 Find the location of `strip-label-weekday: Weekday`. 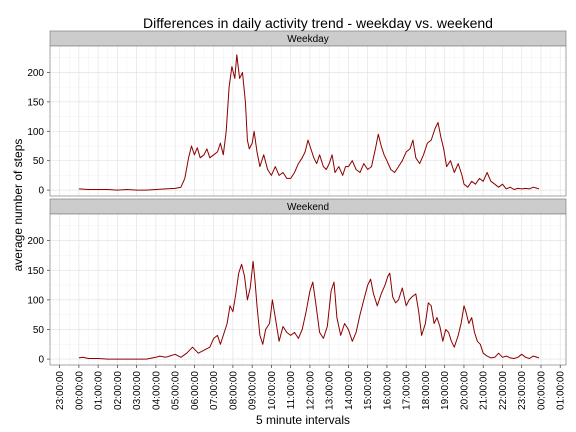

strip-label-weekday: Weekday is located at coordinates (308, 39).